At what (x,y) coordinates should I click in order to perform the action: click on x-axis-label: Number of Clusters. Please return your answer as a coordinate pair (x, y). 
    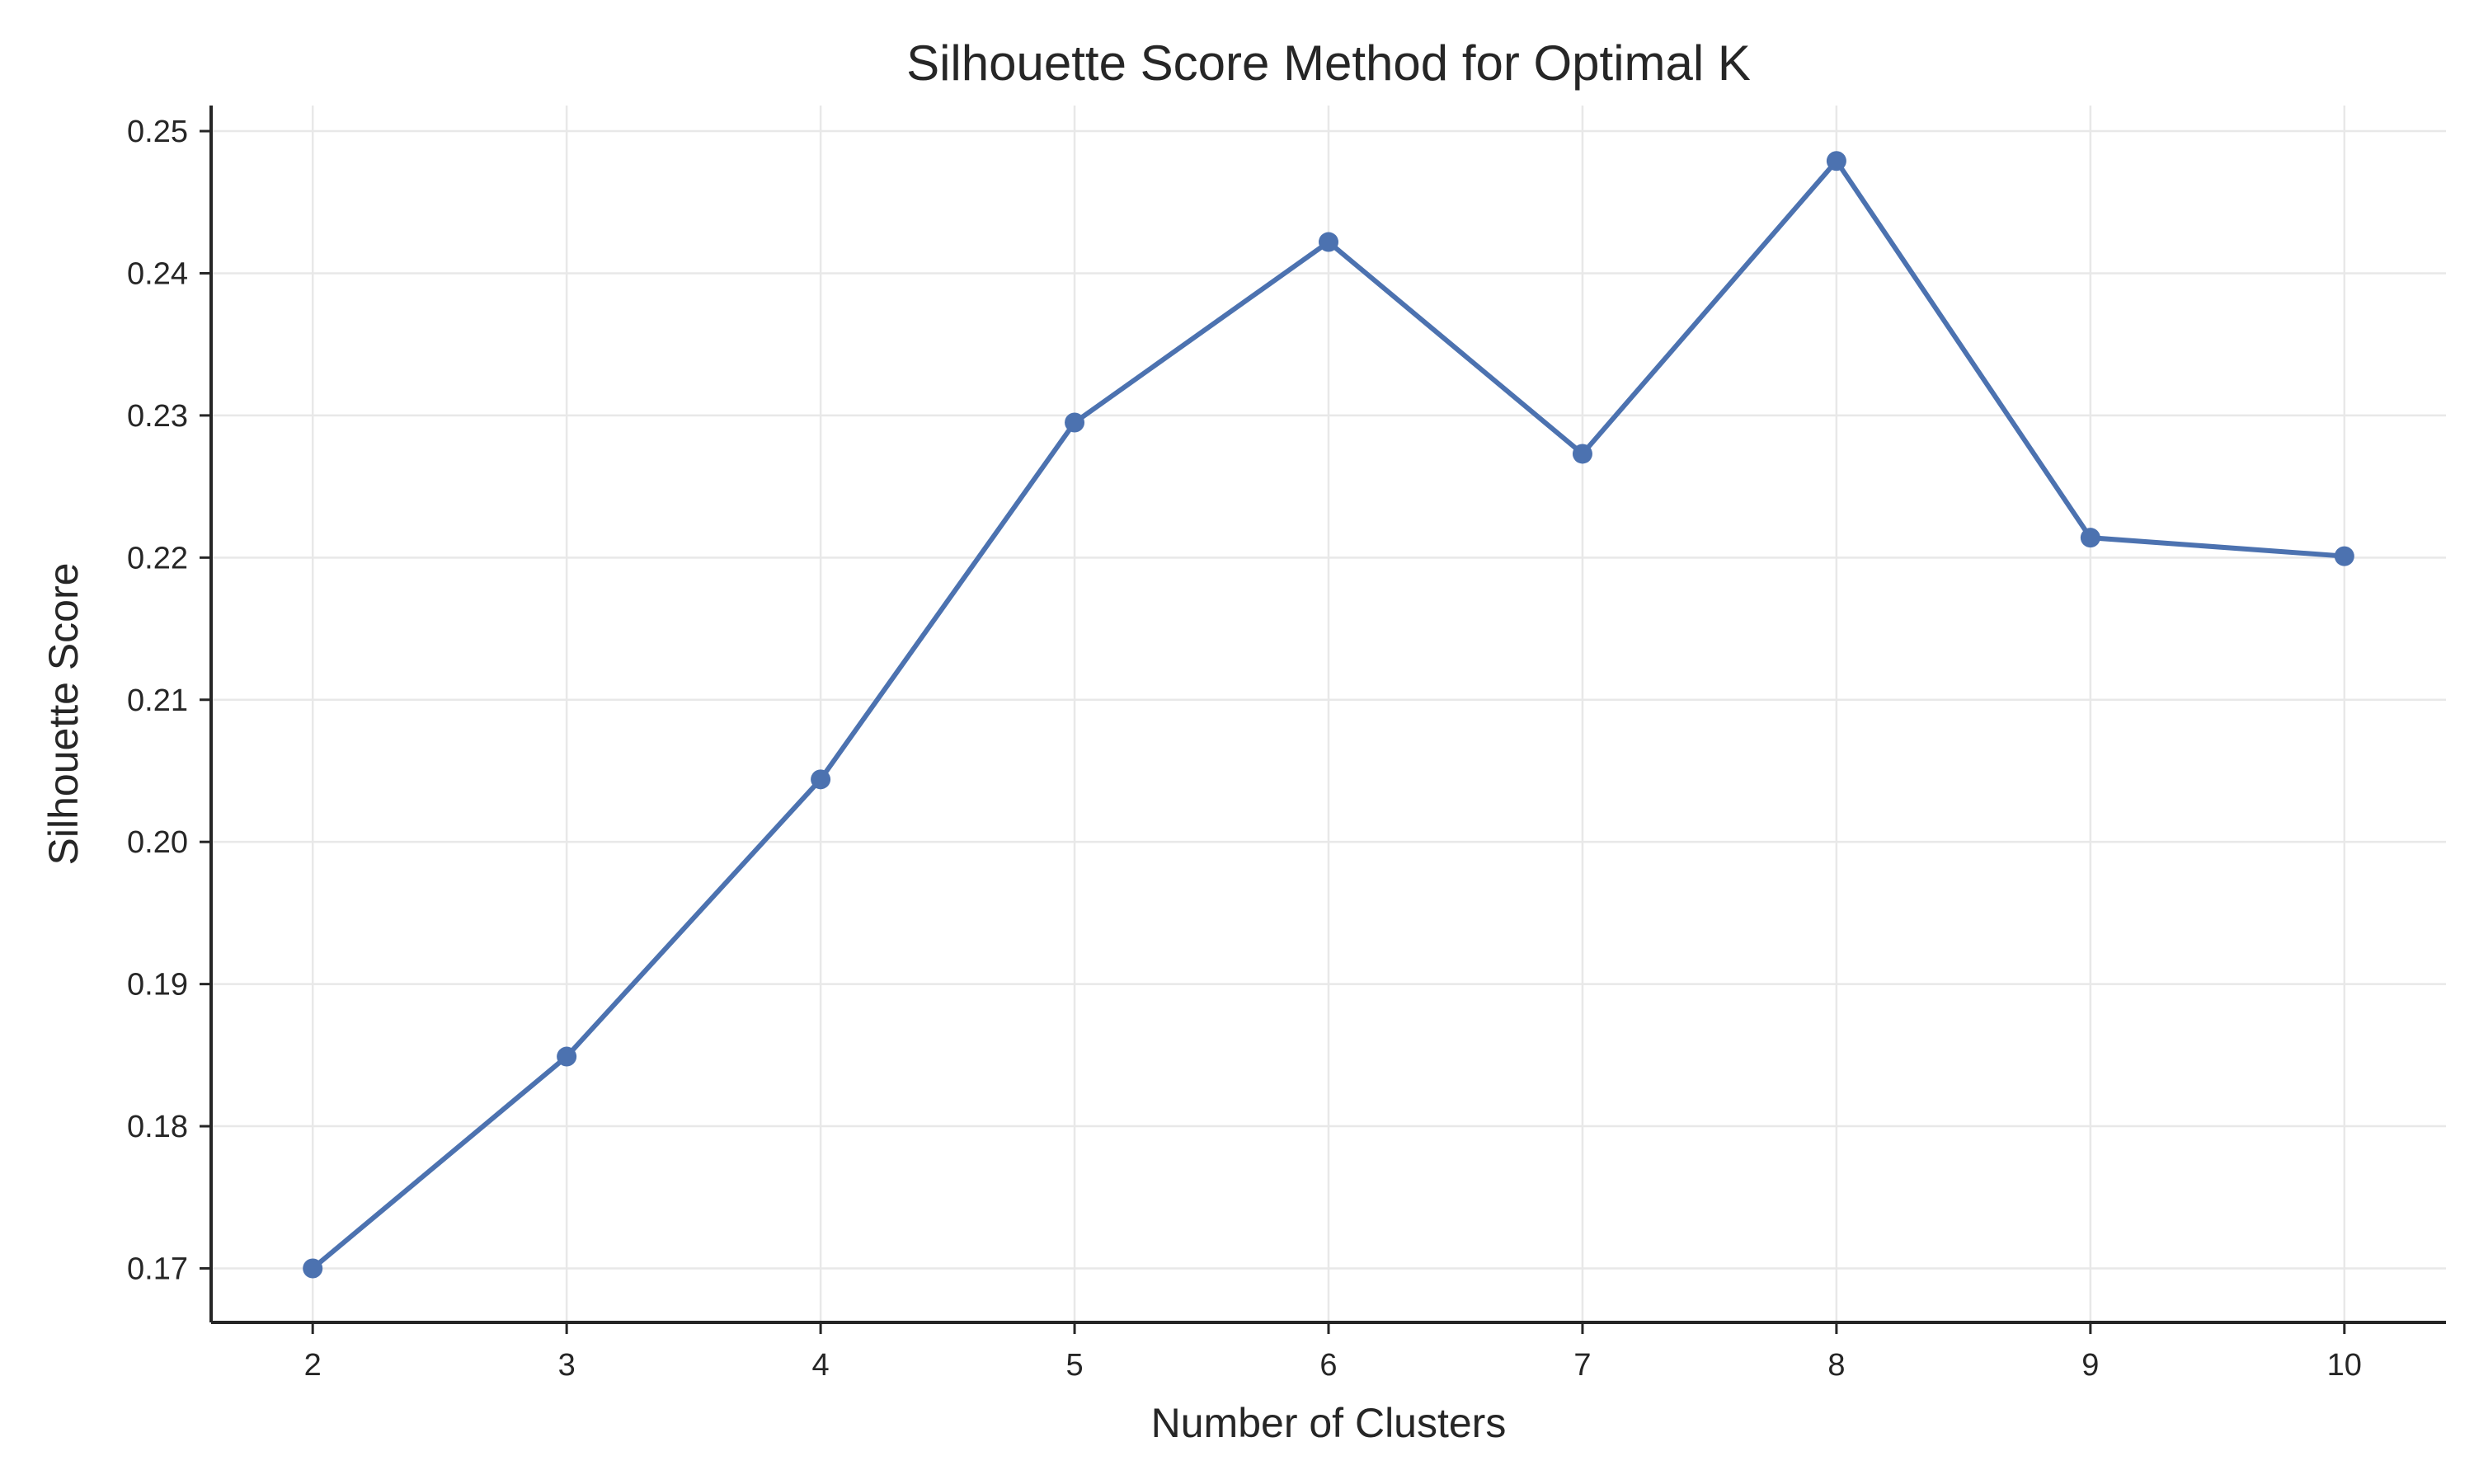
    Looking at the image, I should click on (1329, 1423).